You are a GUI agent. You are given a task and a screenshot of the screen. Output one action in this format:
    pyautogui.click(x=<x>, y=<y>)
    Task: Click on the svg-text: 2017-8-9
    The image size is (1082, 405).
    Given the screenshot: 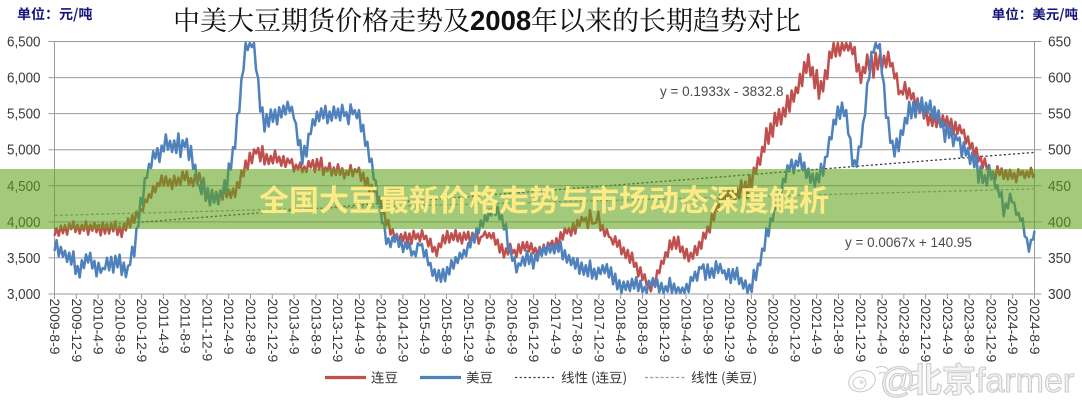 What is the action you would take?
    pyautogui.click(x=578, y=327)
    